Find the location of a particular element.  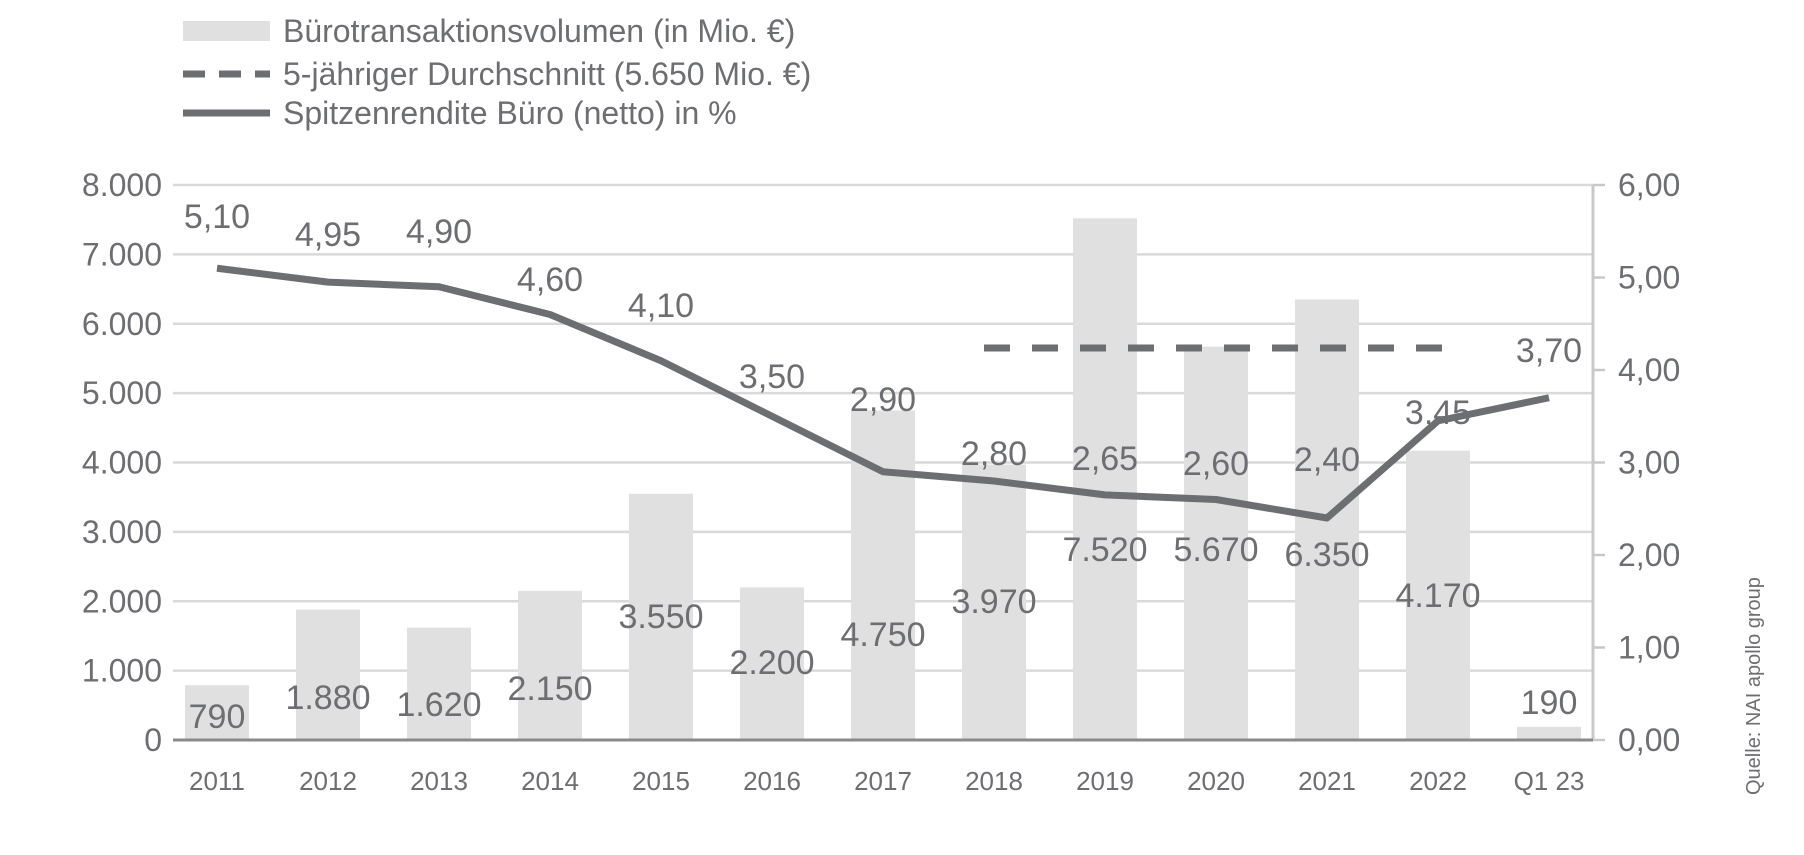

legend-label-yield: Spitzenrendite Büro (netto) in % is located at coordinates (510, 113).